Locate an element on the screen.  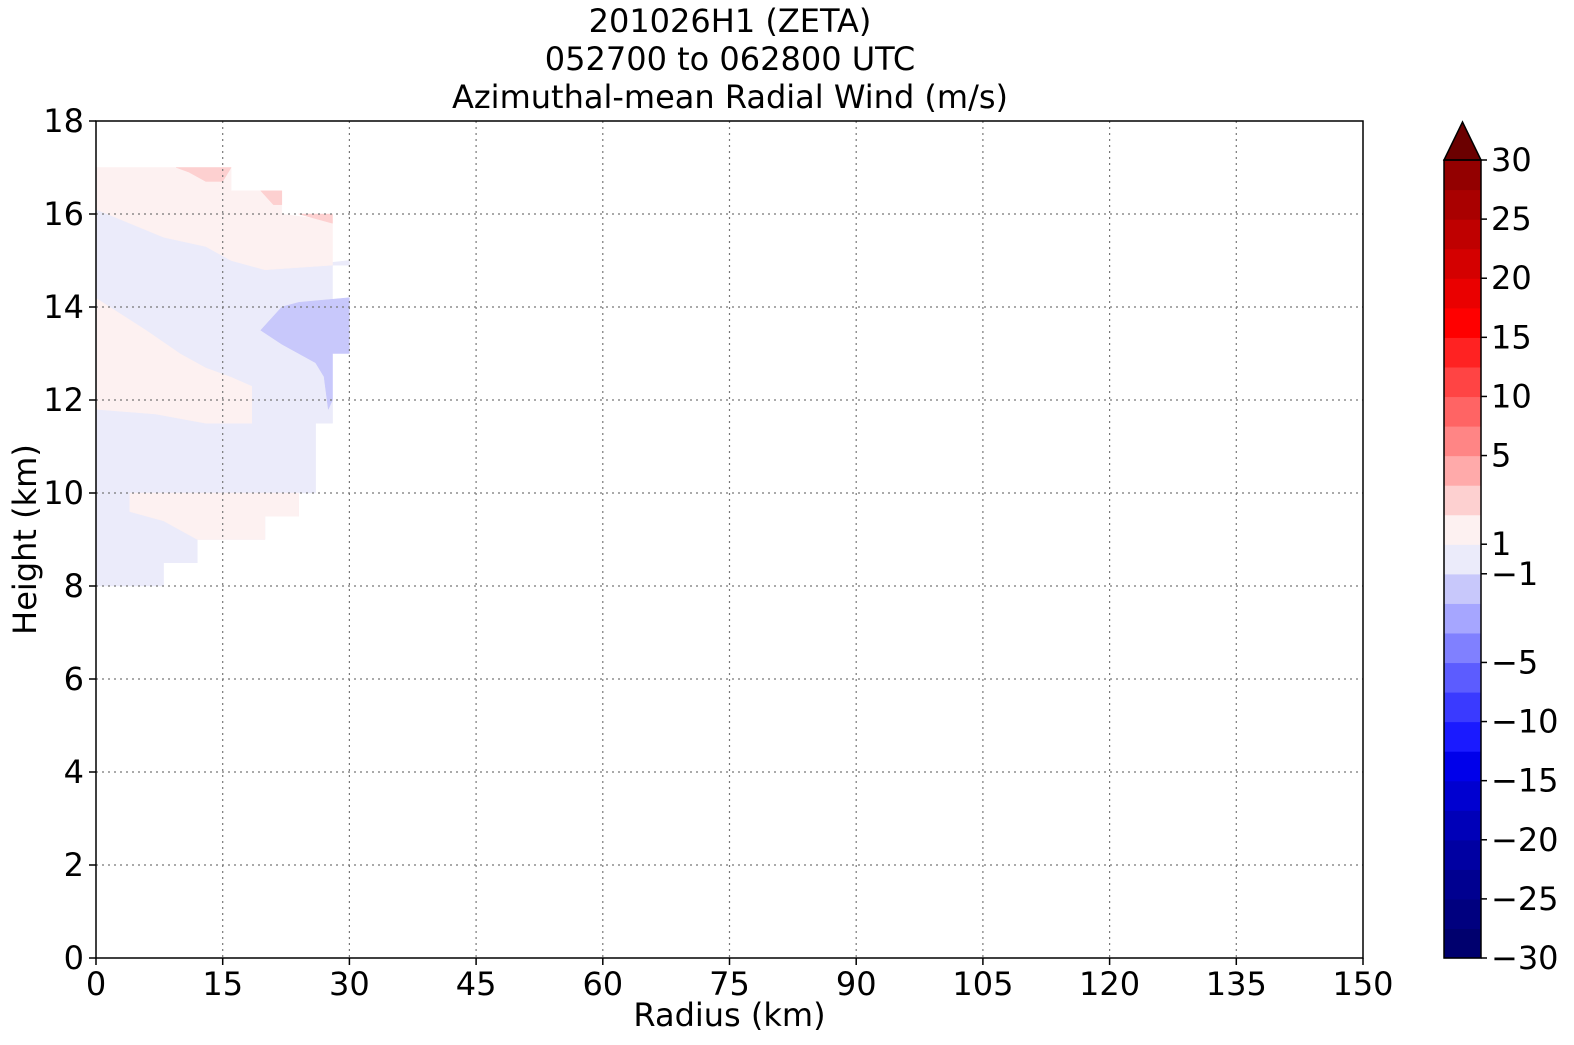
colorbar-tick-label: −1 is located at coordinates (1514, 574).